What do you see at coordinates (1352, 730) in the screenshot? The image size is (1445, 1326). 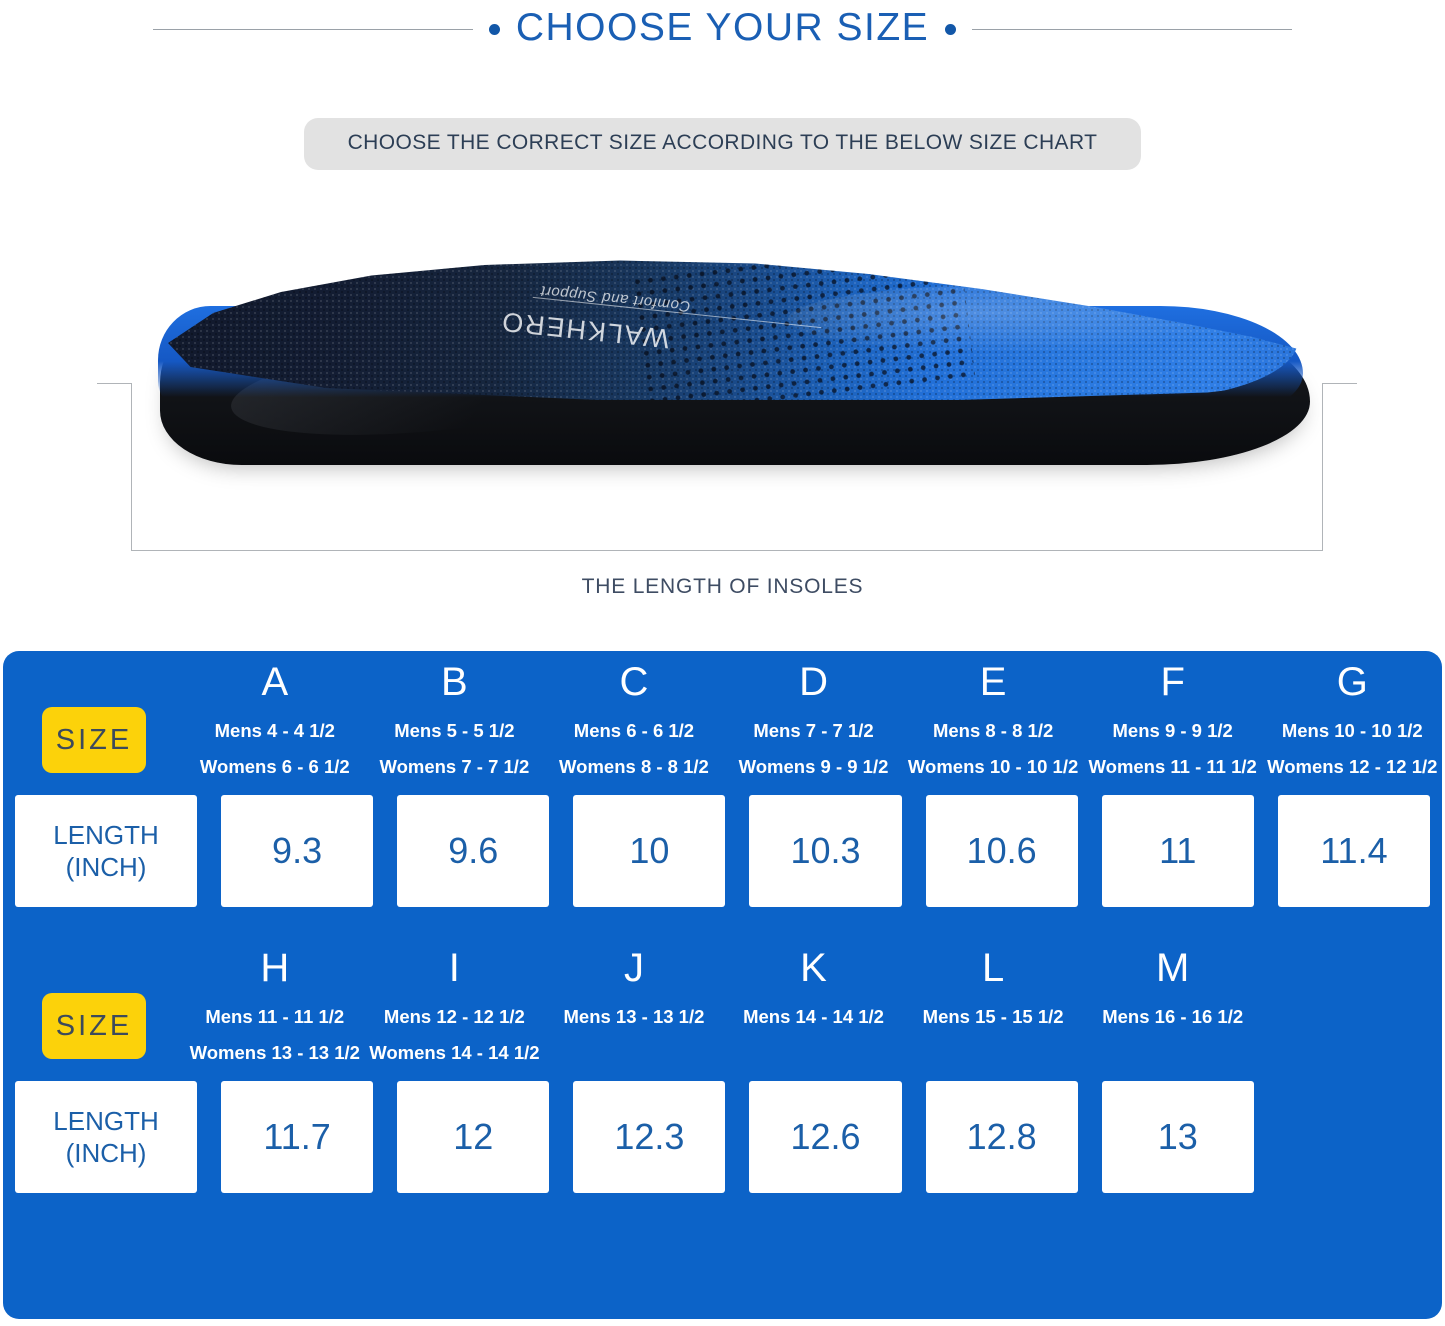 I see `size-mens-range: Mens 10 - 10 1/2` at bounding box center [1352, 730].